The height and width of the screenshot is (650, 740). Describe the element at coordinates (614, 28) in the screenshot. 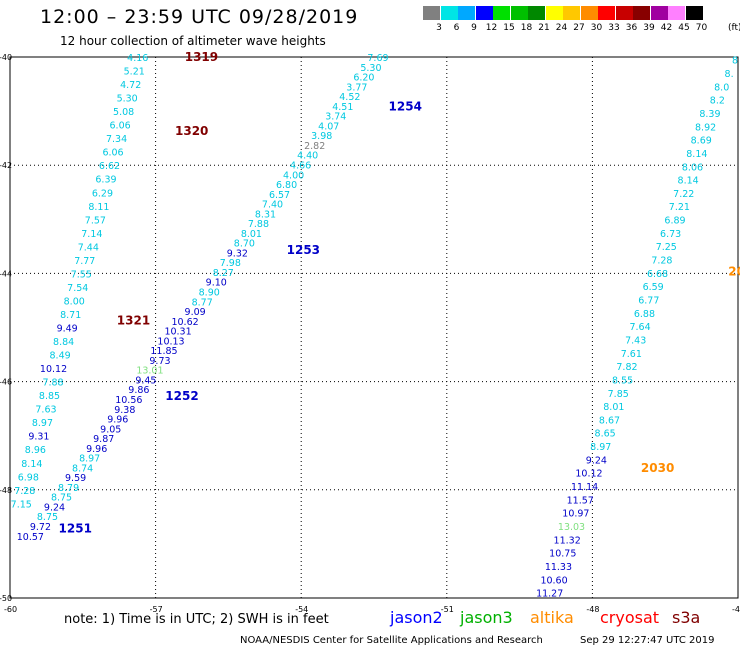

I see `scale-label: 33` at that location.